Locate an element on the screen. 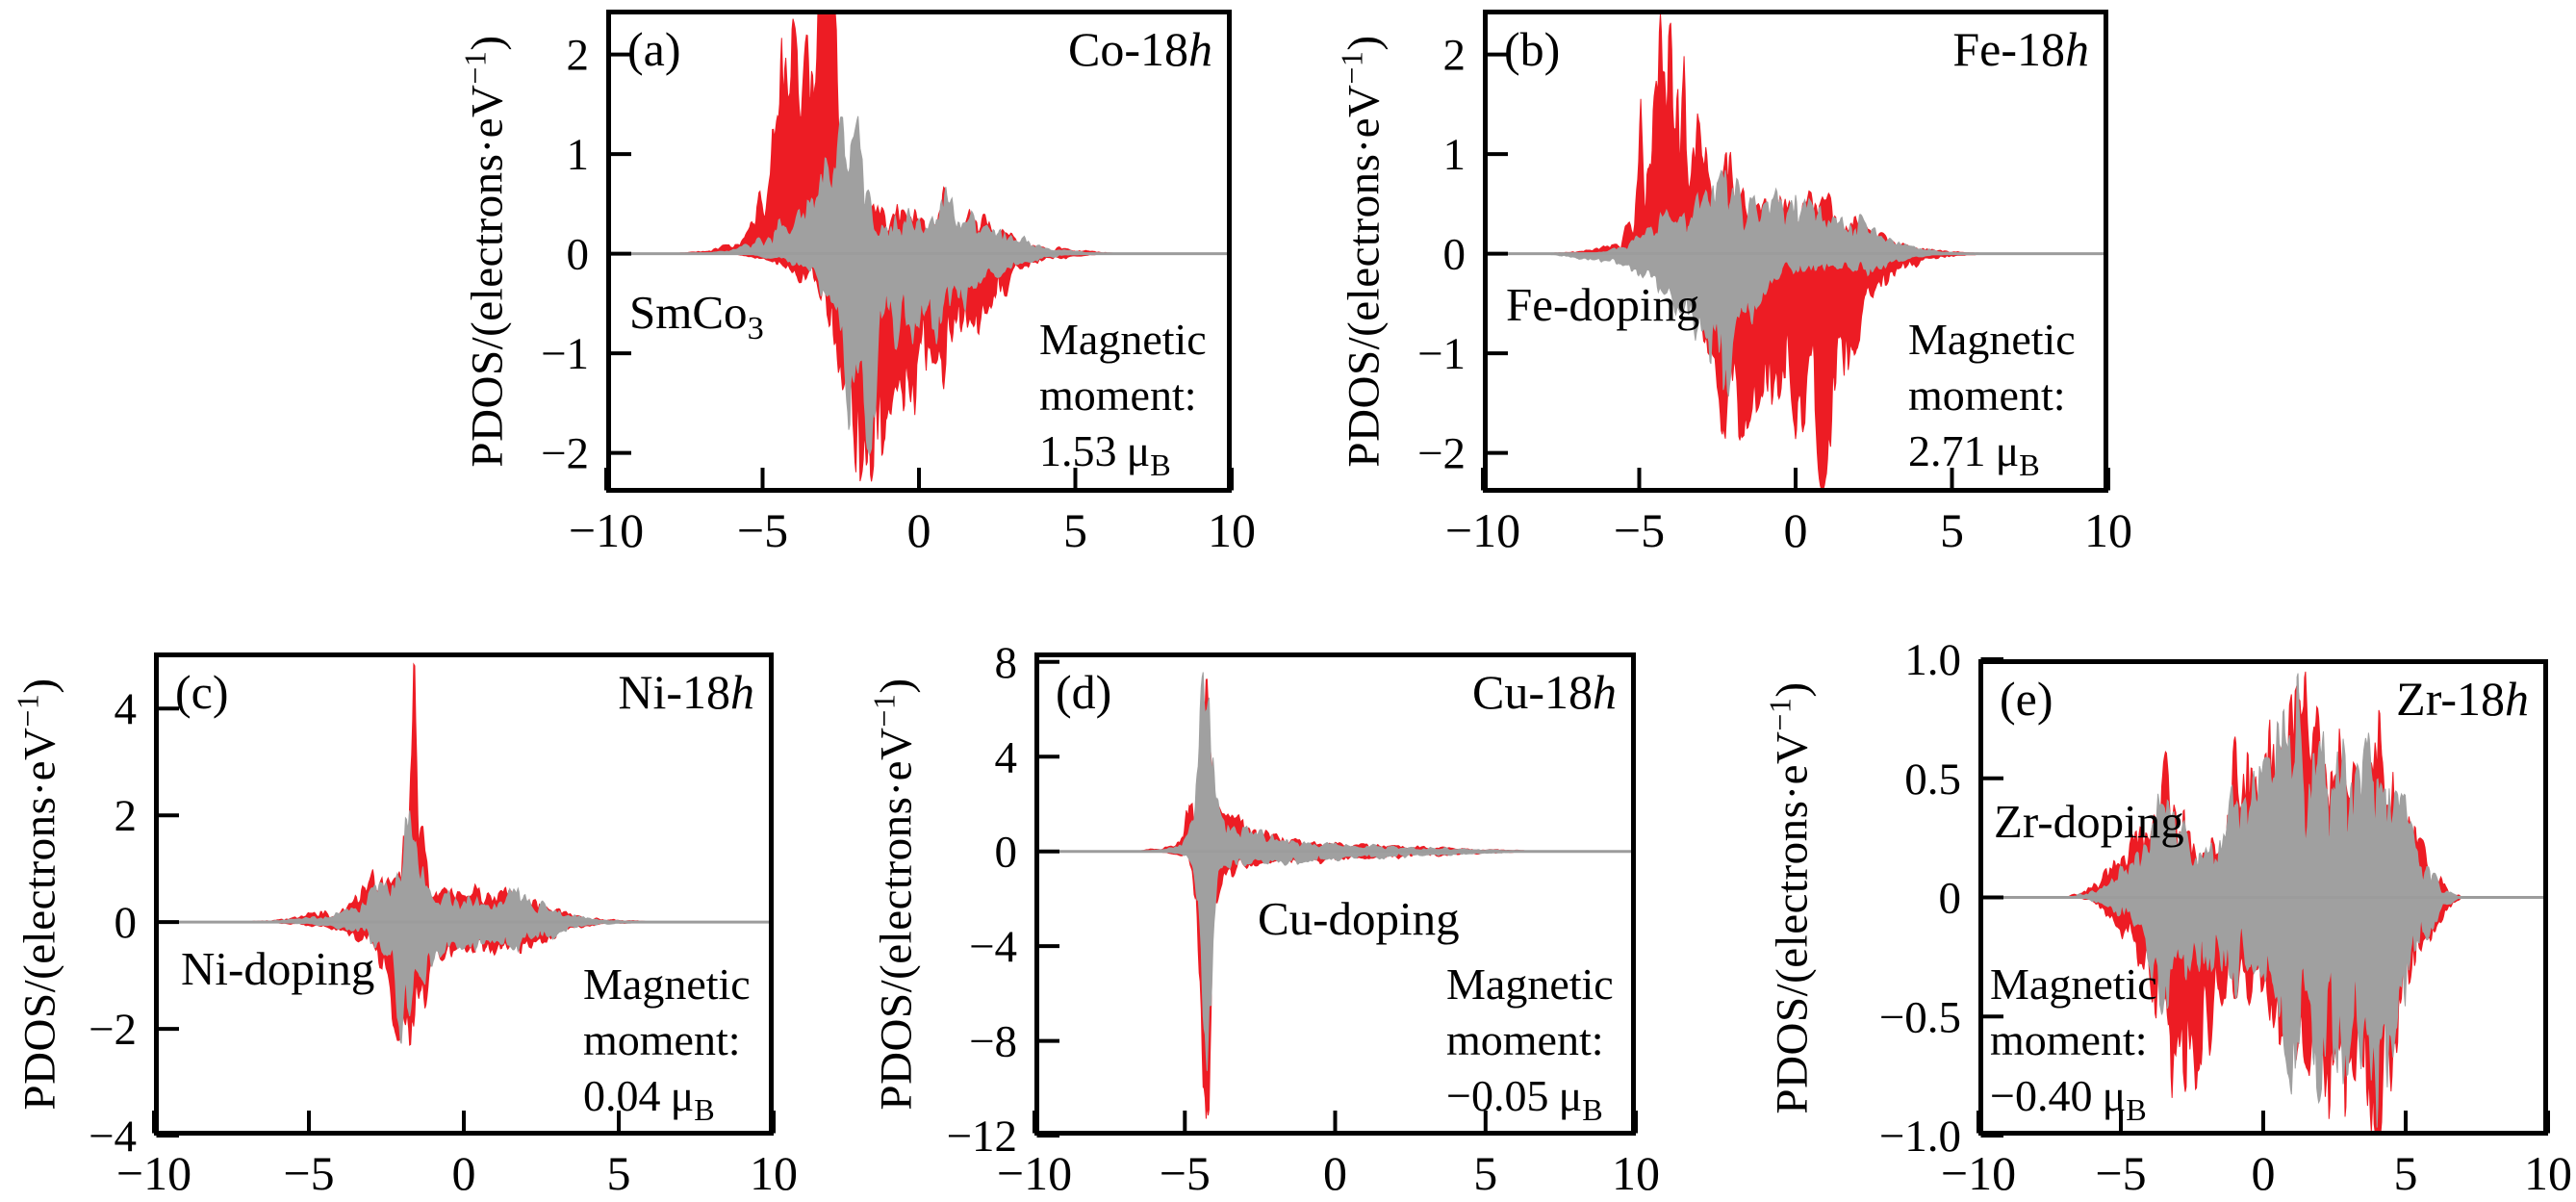  moment-value: 2.71 is located at coordinates (1947, 451).